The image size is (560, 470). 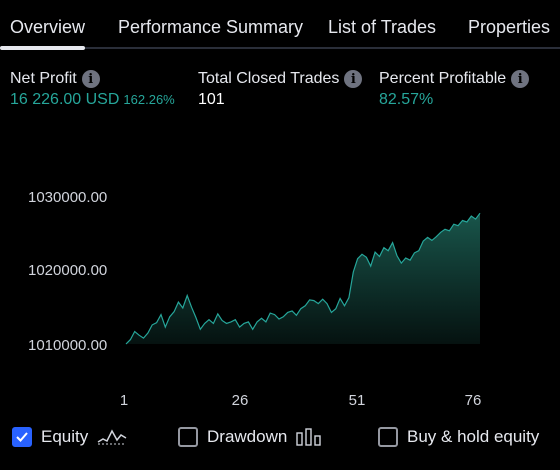 What do you see at coordinates (443, 78) in the screenshot?
I see `percent-profitable-label: Percent Profitable` at bounding box center [443, 78].